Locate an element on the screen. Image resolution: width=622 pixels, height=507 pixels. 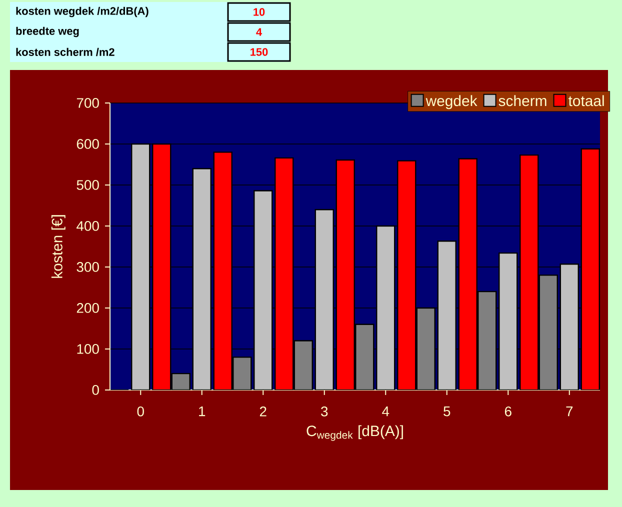
y-tick-label: 0 is located at coordinates (95, 390).